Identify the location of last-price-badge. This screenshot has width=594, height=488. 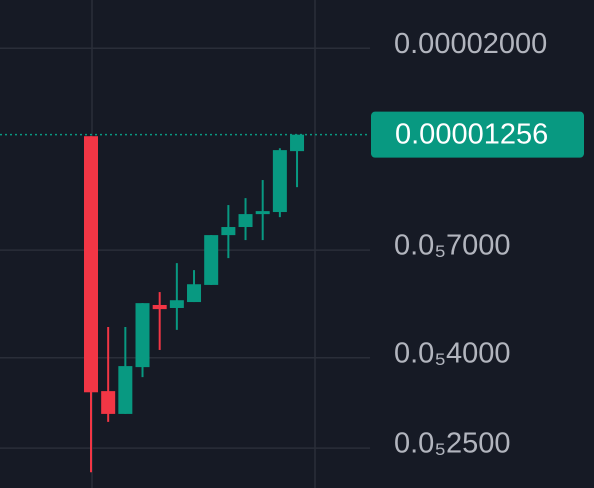
(477, 134).